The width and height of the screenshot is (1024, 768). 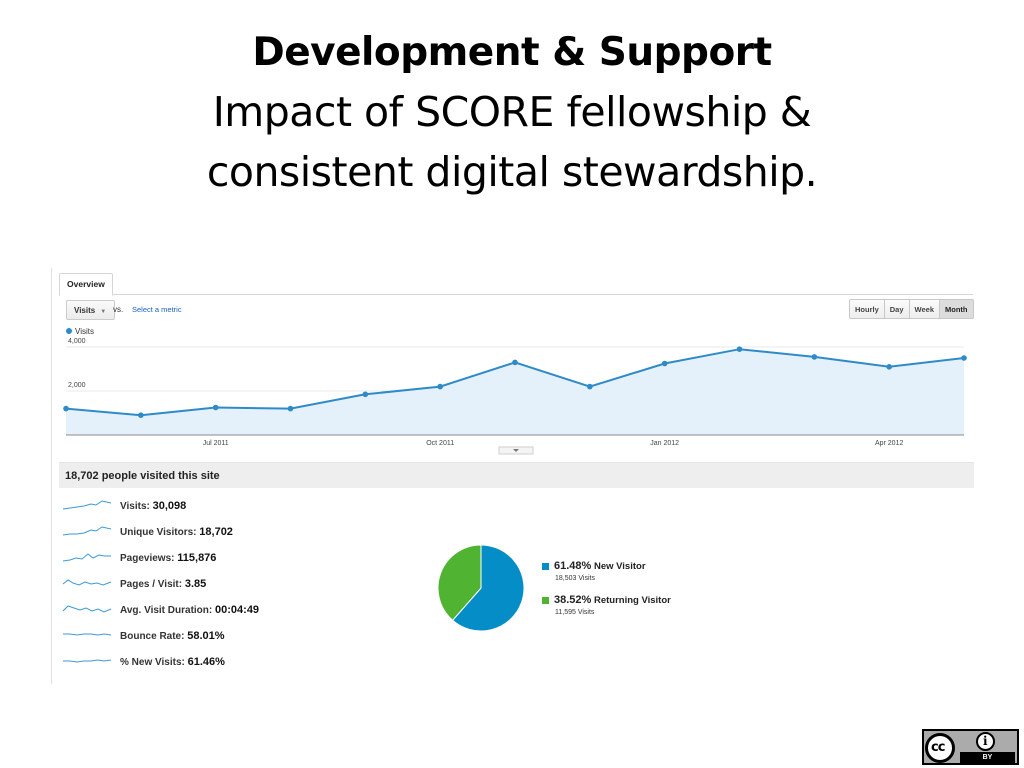 I want to click on chevron-down-icon: ▼, so click(x=103, y=312).